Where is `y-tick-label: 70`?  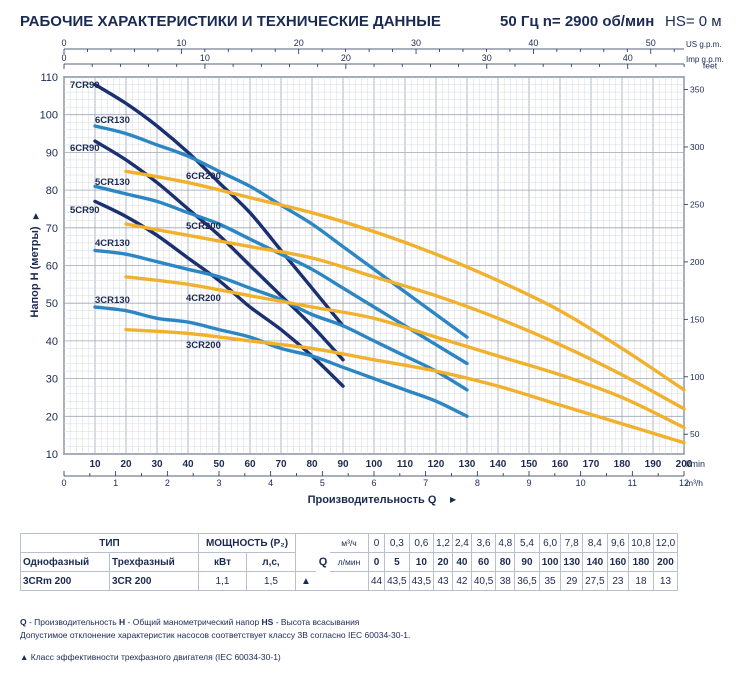
y-tick-label: 70 is located at coordinates (52, 229).